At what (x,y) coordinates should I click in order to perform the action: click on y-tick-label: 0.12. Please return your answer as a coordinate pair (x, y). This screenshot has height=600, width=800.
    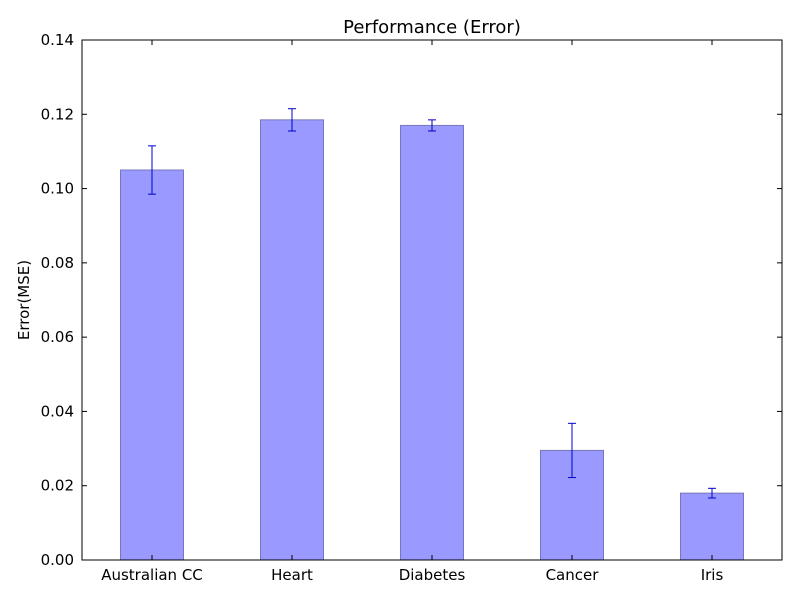
    Looking at the image, I should click on (57, 114).